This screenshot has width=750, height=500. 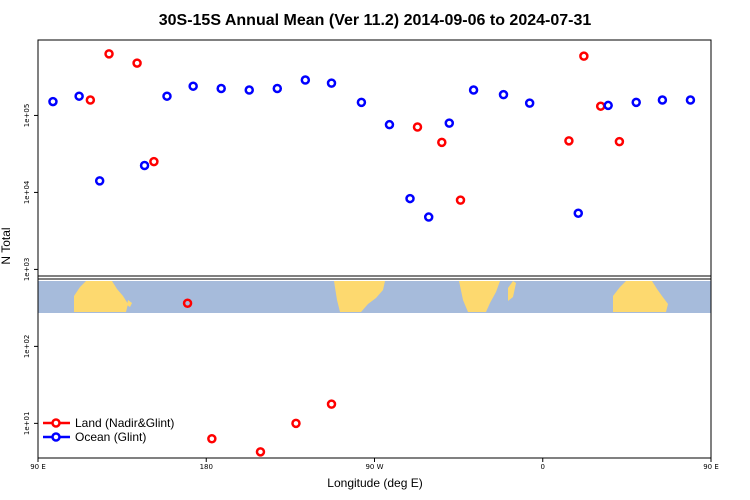 I want to click on x-tick-label: 180, so click(x=206, y=467).